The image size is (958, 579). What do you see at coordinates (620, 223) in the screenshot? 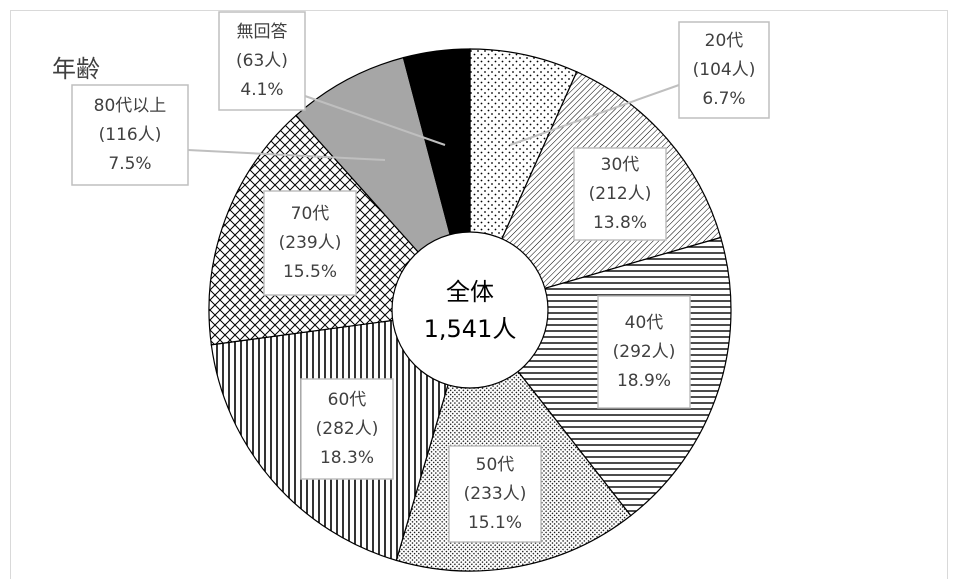
I see `value-label: 13.8%` at bounding box center [620, 223].